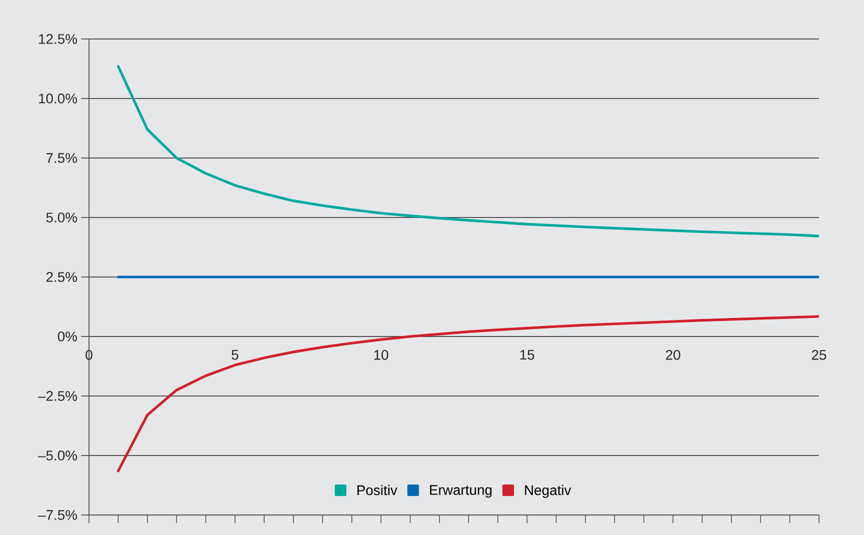 This screenshot has width=864, height=535. I want to click on y-tick-label: –2.5%, so click(58, 396).